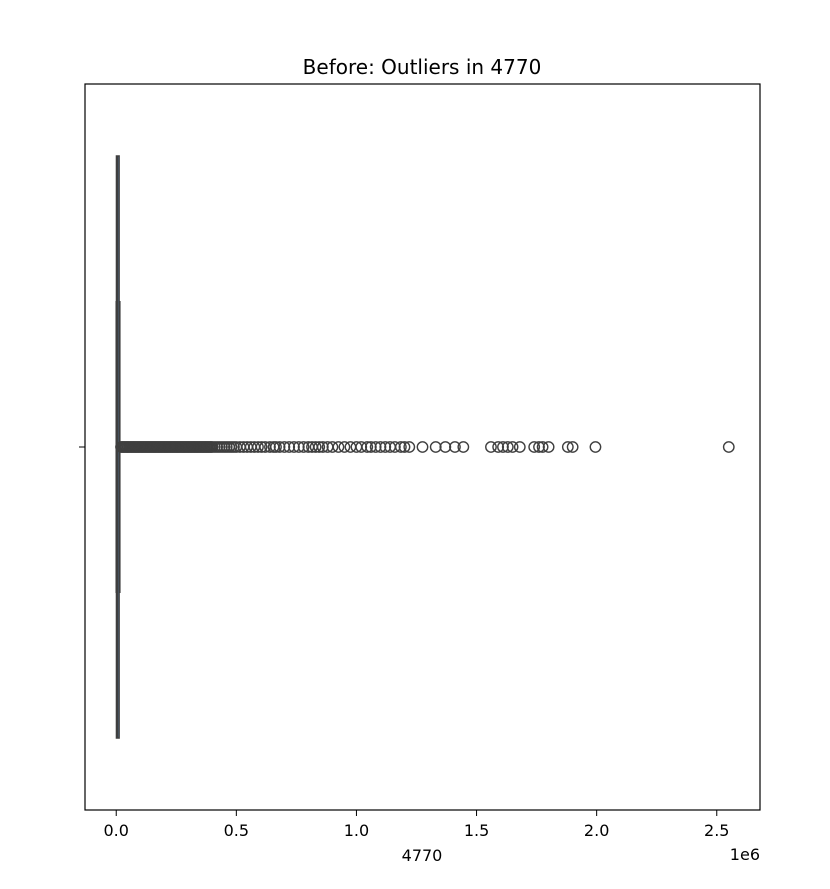 Image resolution: width=830 pixels, height=889 pixels. Describe the element at coordinates (476, 830) in the screenshot. I see `x-tick-label: 1.5` at that location.